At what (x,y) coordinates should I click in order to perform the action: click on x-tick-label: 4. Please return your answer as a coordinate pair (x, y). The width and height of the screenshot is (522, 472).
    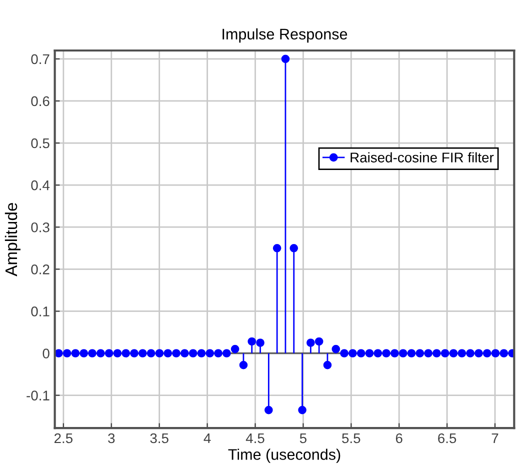
    Looking at the image, I should click on (207, 438).